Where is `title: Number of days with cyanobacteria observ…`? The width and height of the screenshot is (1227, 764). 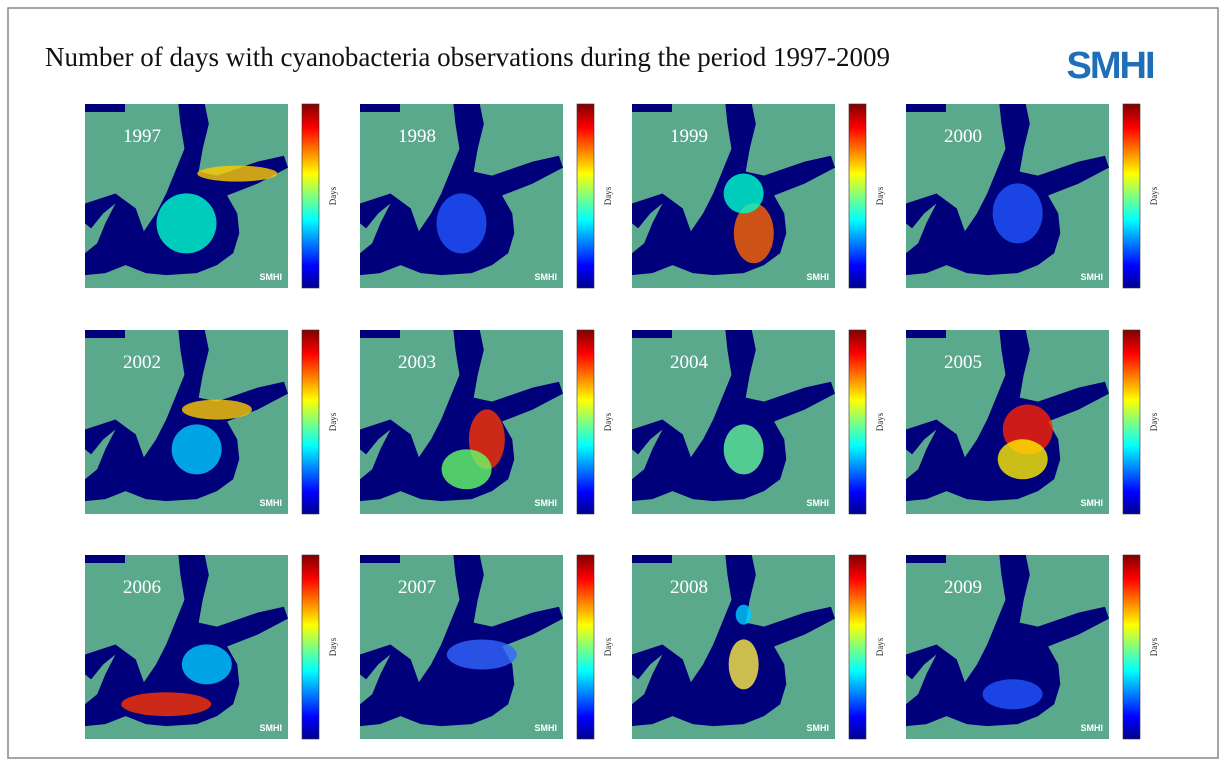
title: Number of days with cyanobacteria observ… is located at coordinates (467, 57).